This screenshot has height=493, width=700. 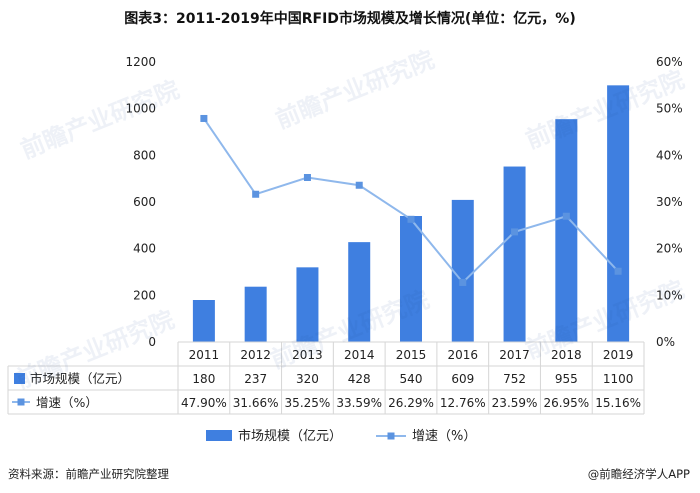 What do you see at coordinates (411, 379) in the screenshot?
I see `table-cell-value: 540` at bounding box center [411, 379].